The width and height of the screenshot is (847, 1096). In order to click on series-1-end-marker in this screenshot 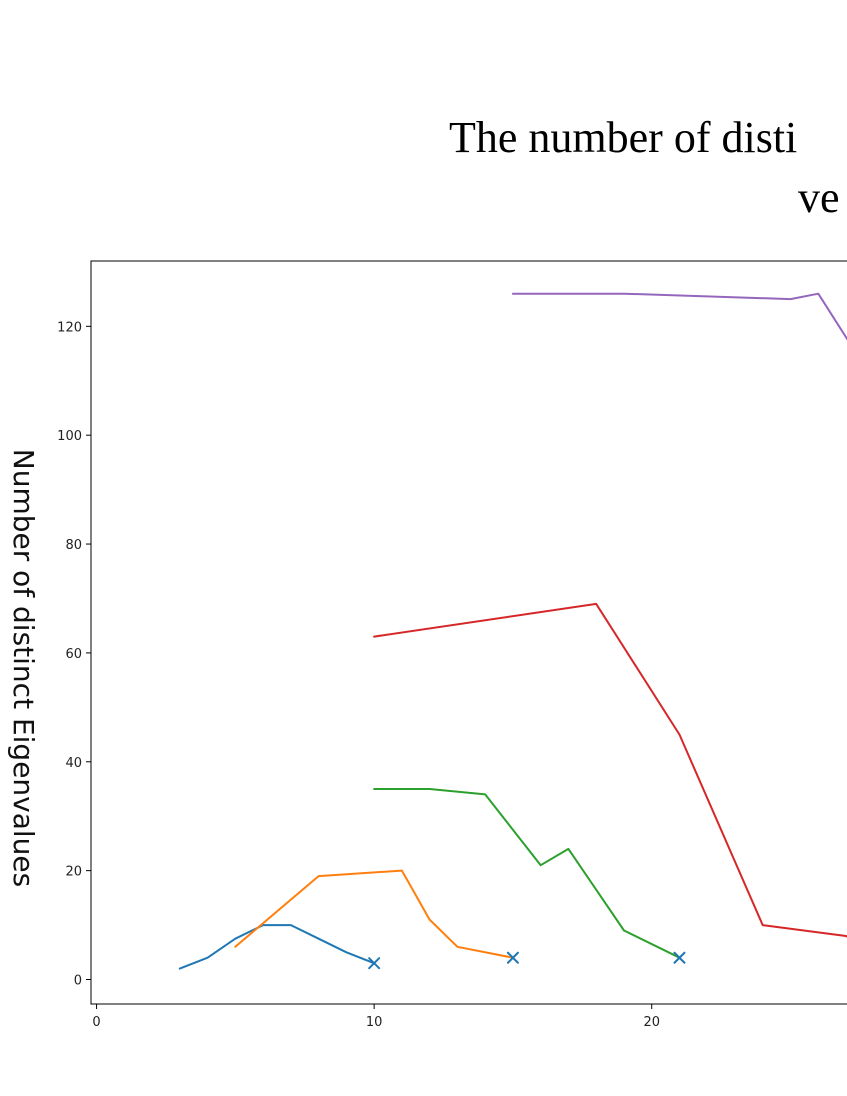, I will do `click(374, 963)`.